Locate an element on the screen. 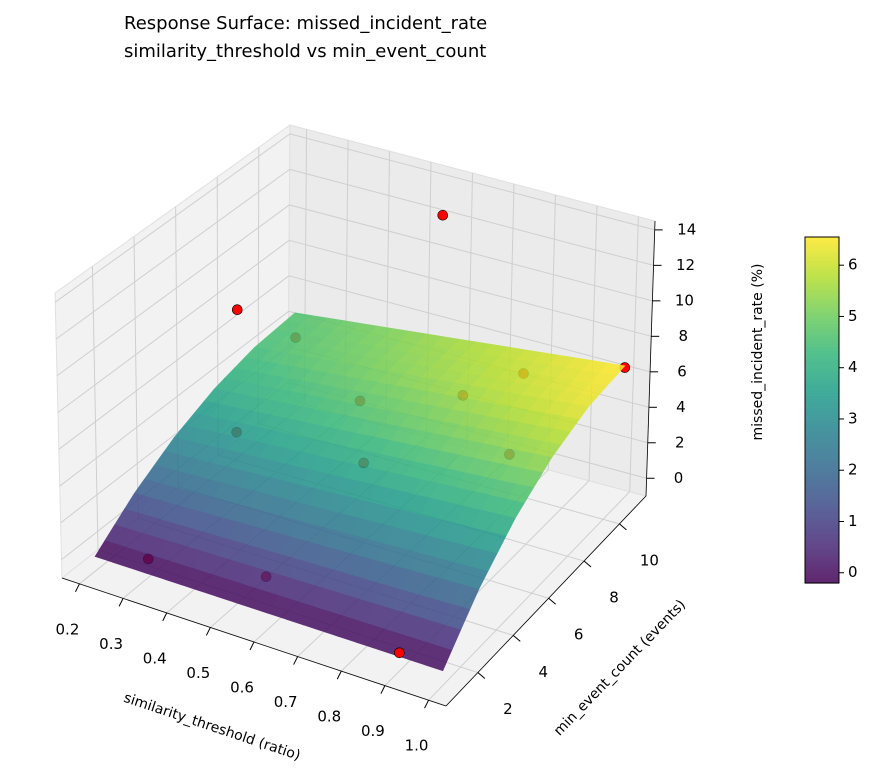  z-tick-label: 0 is located at coordinates (679, 478).